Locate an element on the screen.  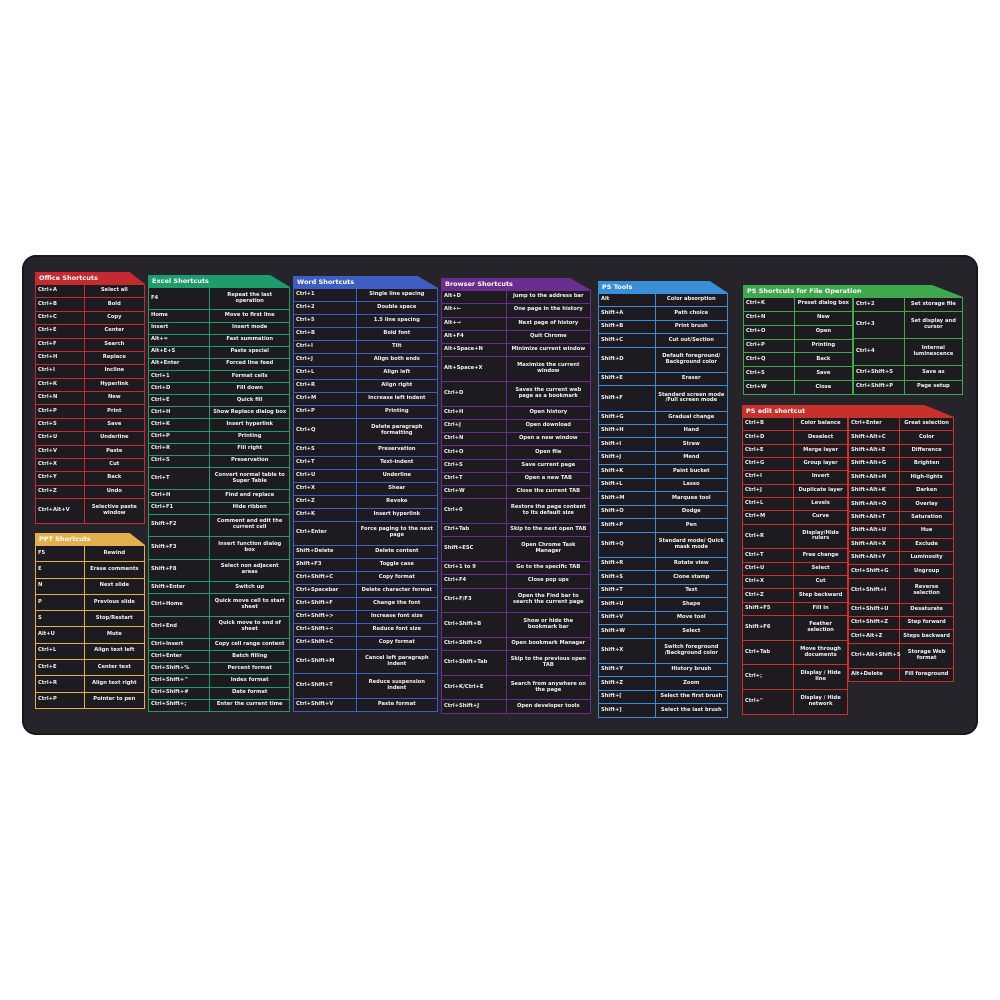
shortcut-key: Shift+Alt+X is located at coordinates (874, 544).